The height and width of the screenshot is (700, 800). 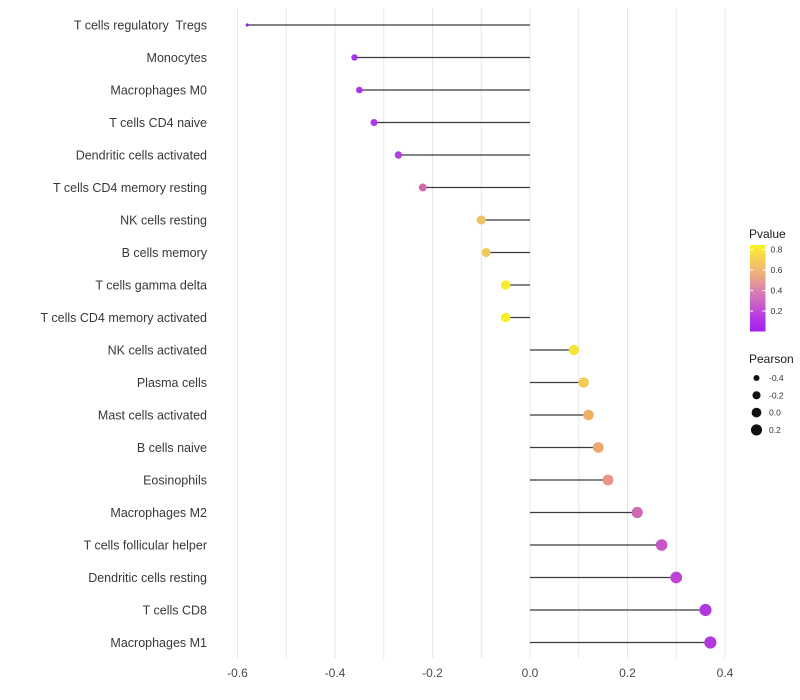 I want to click on y-axis-label: T cells gamma delta, so click(x=151, y=285).